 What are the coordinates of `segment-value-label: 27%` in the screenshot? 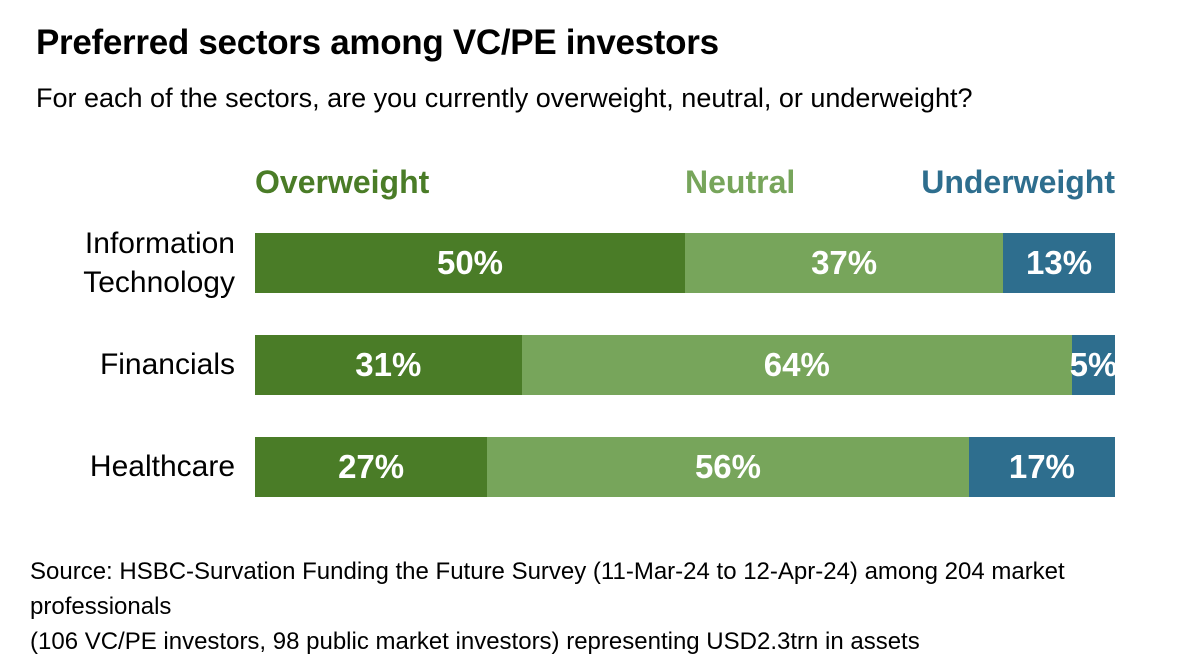 It's located at (371, 467).